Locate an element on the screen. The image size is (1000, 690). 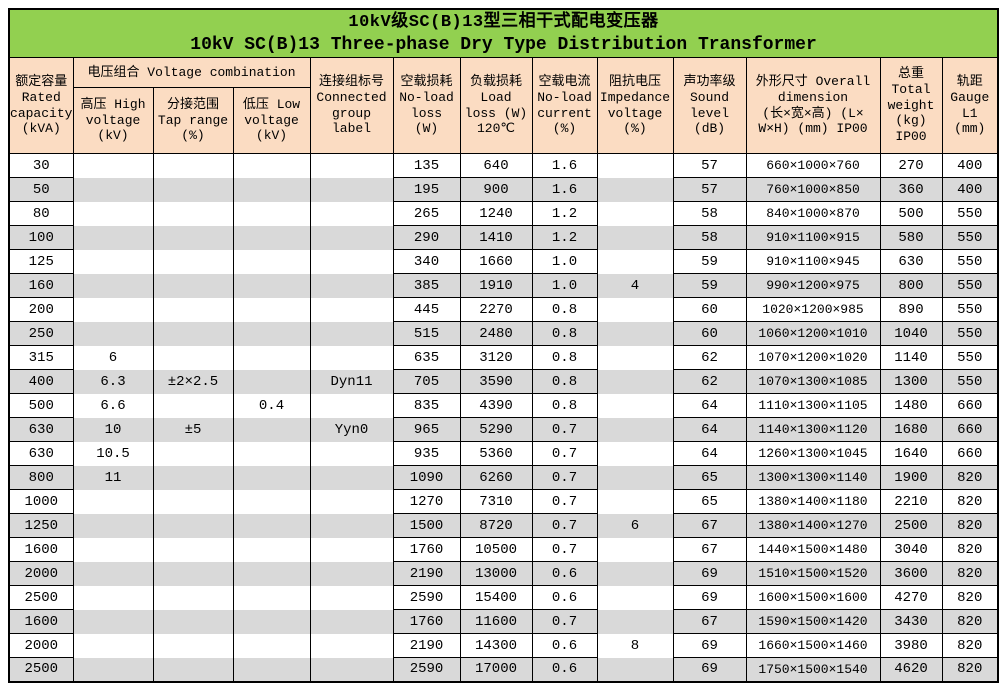
cell-sound: 62 is located at coordinates (709, 381).